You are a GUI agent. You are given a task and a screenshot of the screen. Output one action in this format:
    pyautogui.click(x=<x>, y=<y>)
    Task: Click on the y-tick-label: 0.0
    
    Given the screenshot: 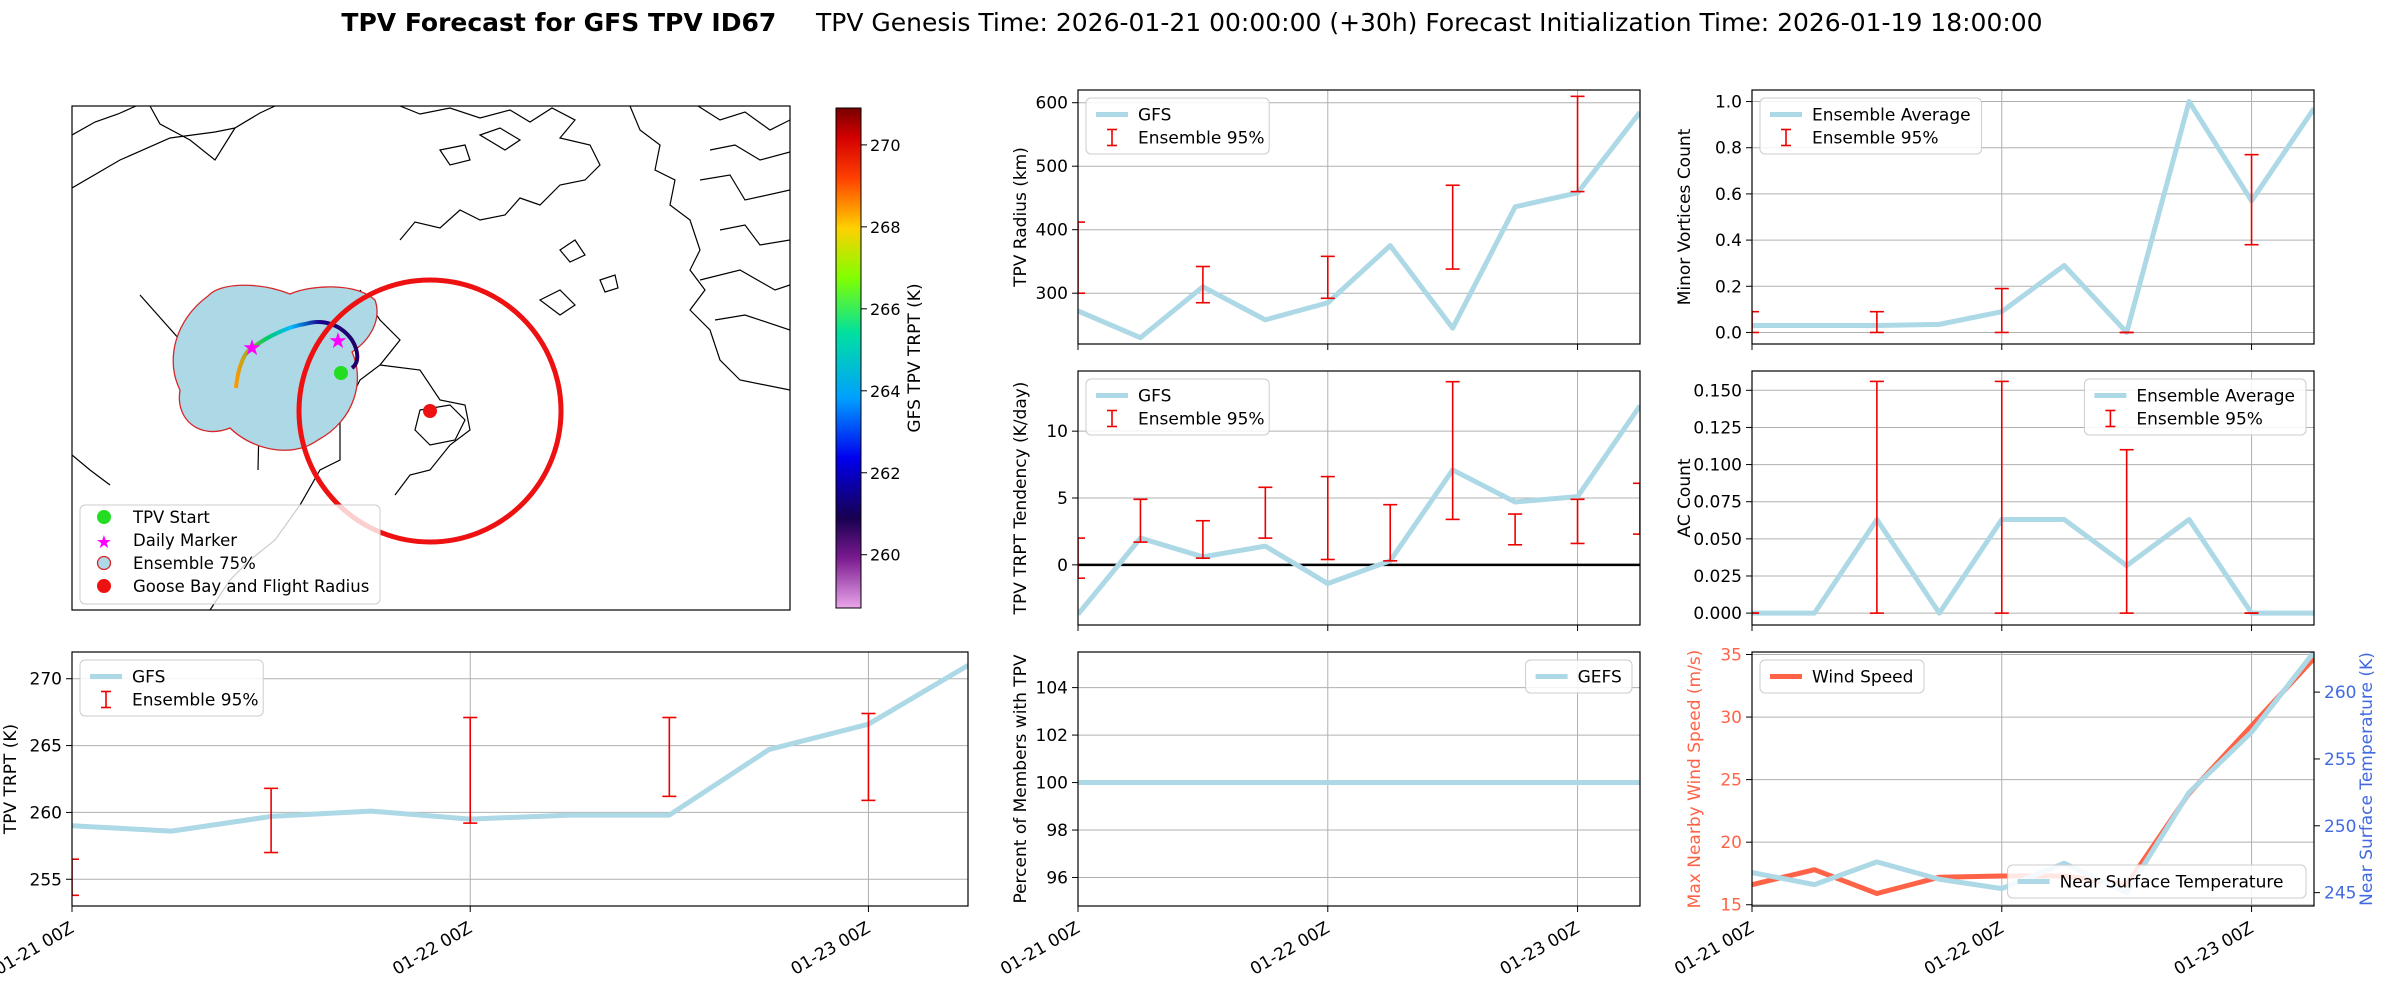 What is the action you would take?
    pyautogui.click(x=1728, y=333)
    